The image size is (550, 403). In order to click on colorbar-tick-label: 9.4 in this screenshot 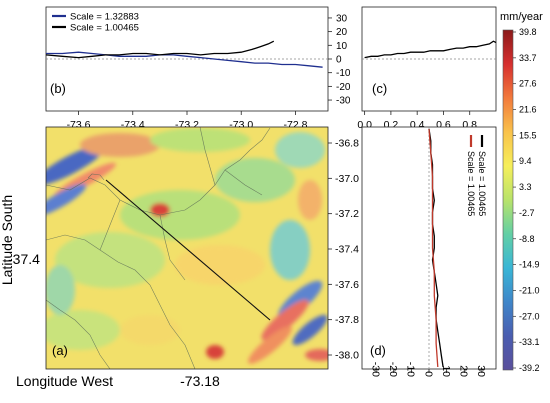, I will do `click(525, 161)`.